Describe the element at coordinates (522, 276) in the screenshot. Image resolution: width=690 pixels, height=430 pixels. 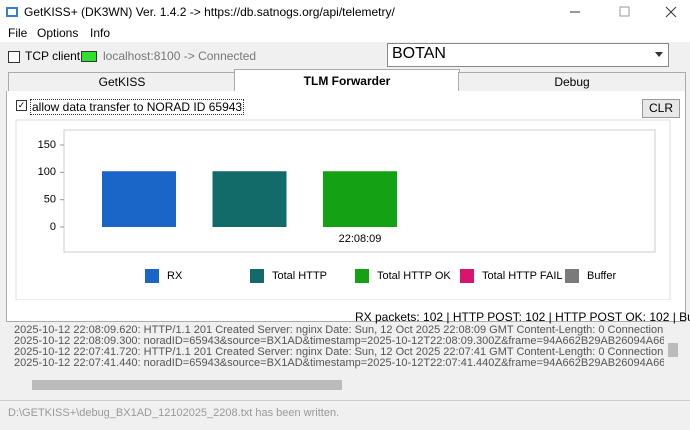
I see `legend-label: Total HTTP FAIL` at that location.